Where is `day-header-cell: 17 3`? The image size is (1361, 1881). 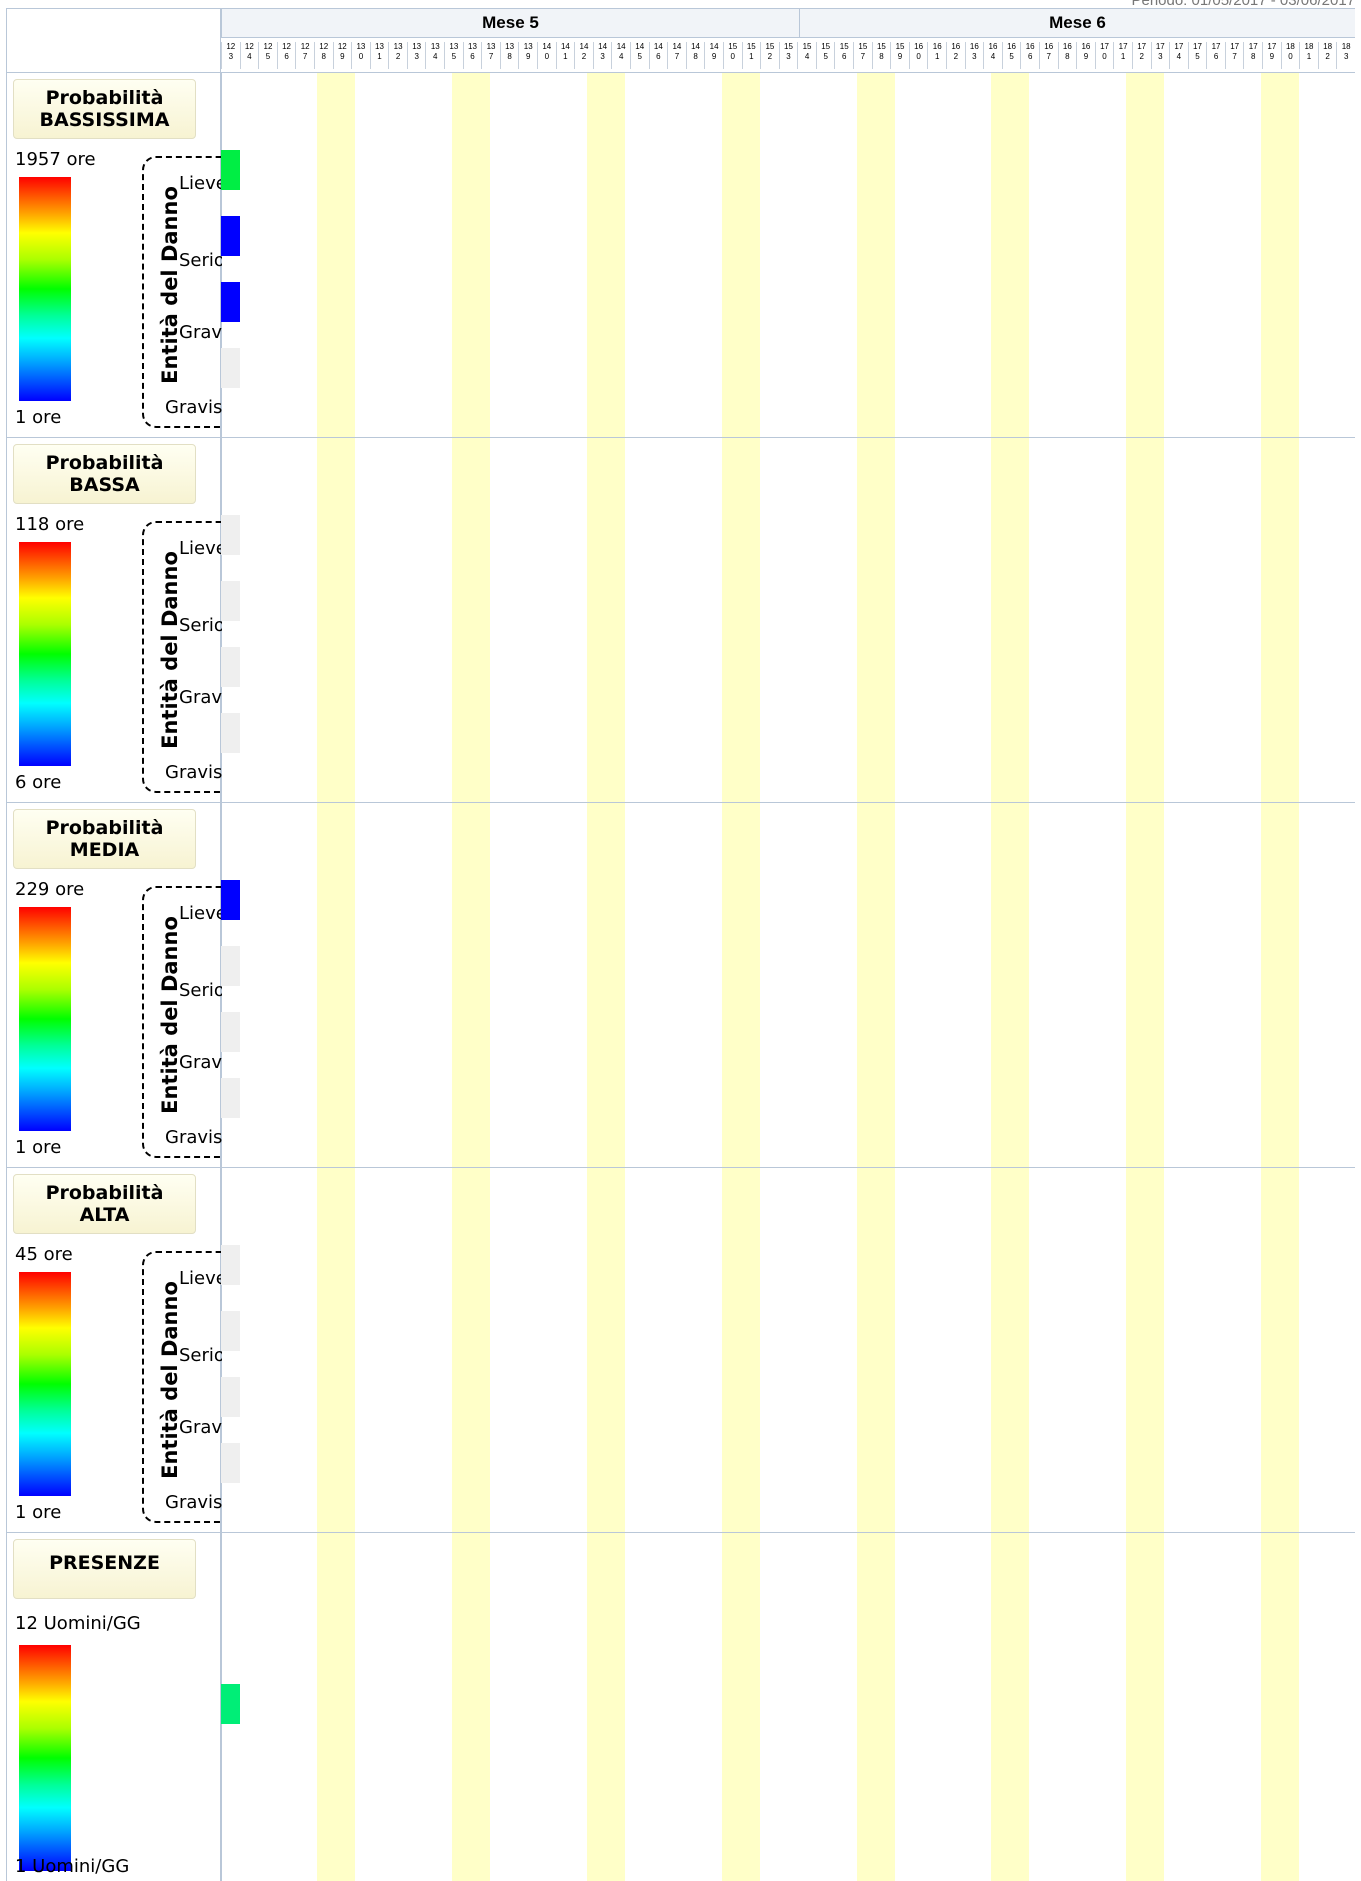
day-header-cell: 17 3 is located at coordinates (1160, 55).